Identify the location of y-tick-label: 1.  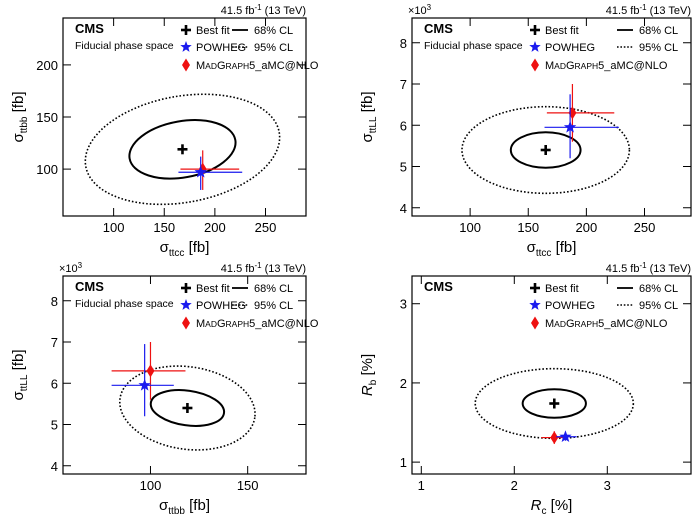
(403, 462).